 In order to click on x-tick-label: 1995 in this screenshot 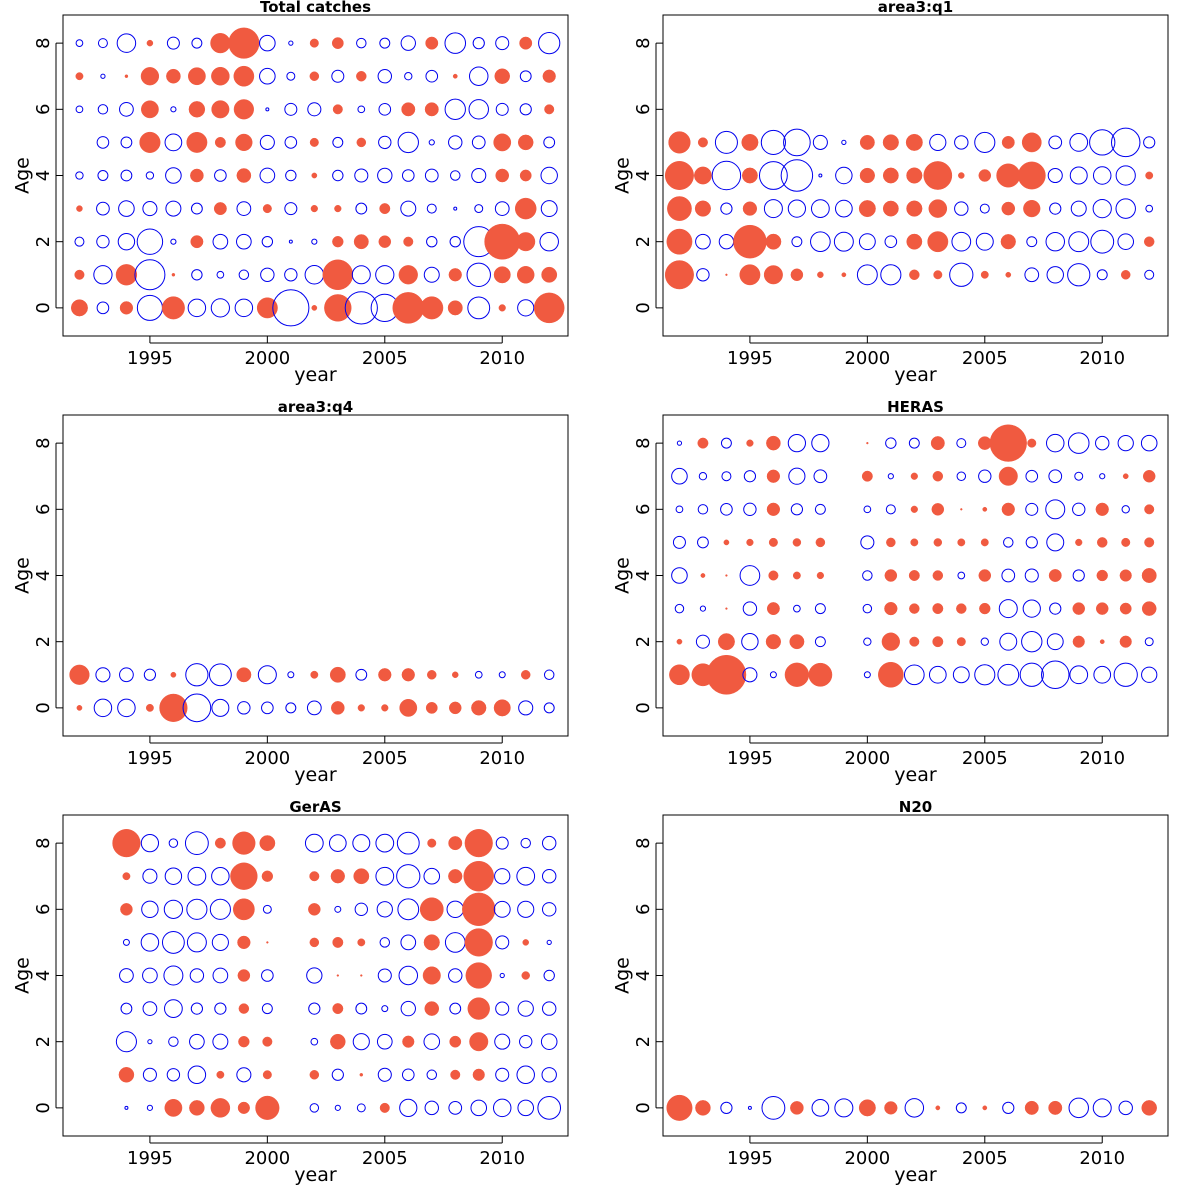, I will do `click(750, 358)`.